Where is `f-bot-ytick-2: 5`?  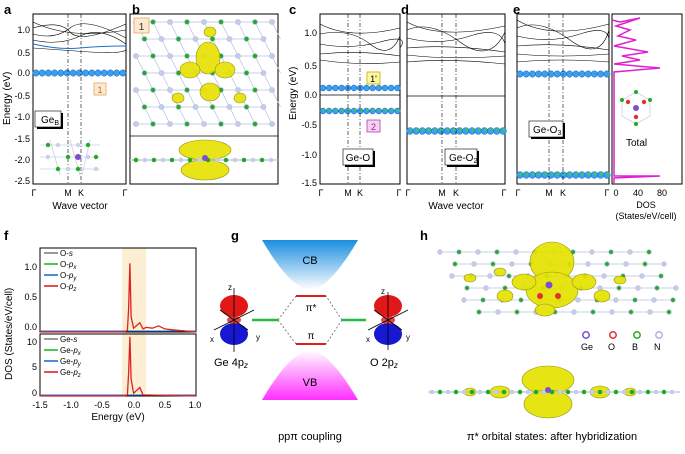 f-bot-ytick-2: 5 is located at coordinates (34, 367).